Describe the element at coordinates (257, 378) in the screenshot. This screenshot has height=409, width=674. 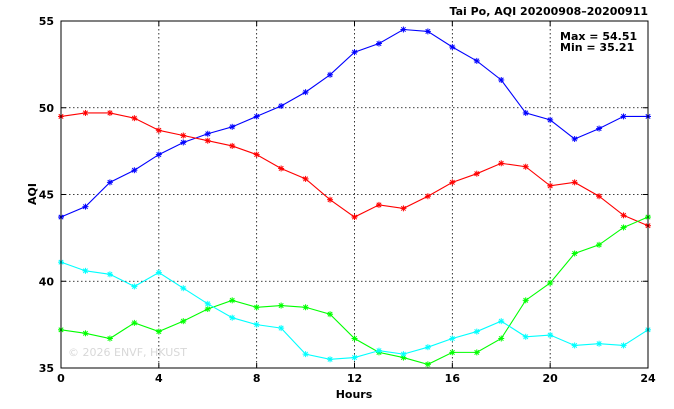
I see `x-tick-label: 8` at that location.